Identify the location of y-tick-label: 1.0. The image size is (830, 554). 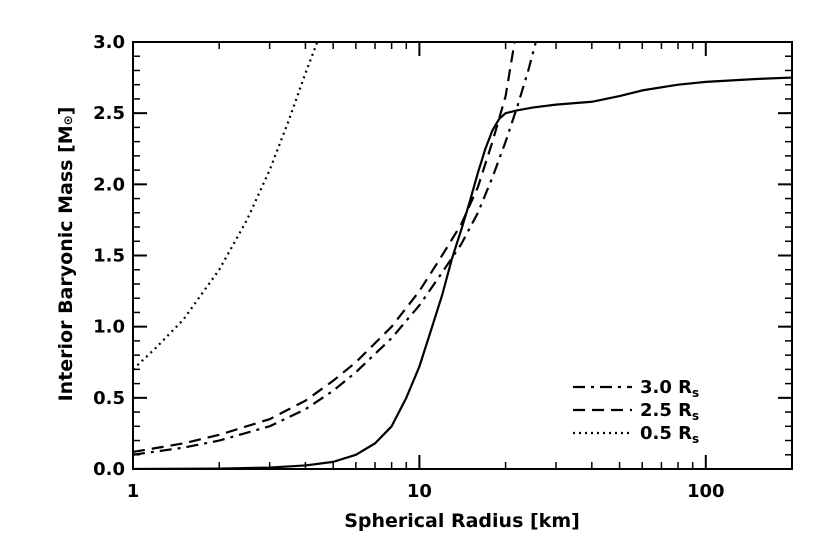
(109, 327).